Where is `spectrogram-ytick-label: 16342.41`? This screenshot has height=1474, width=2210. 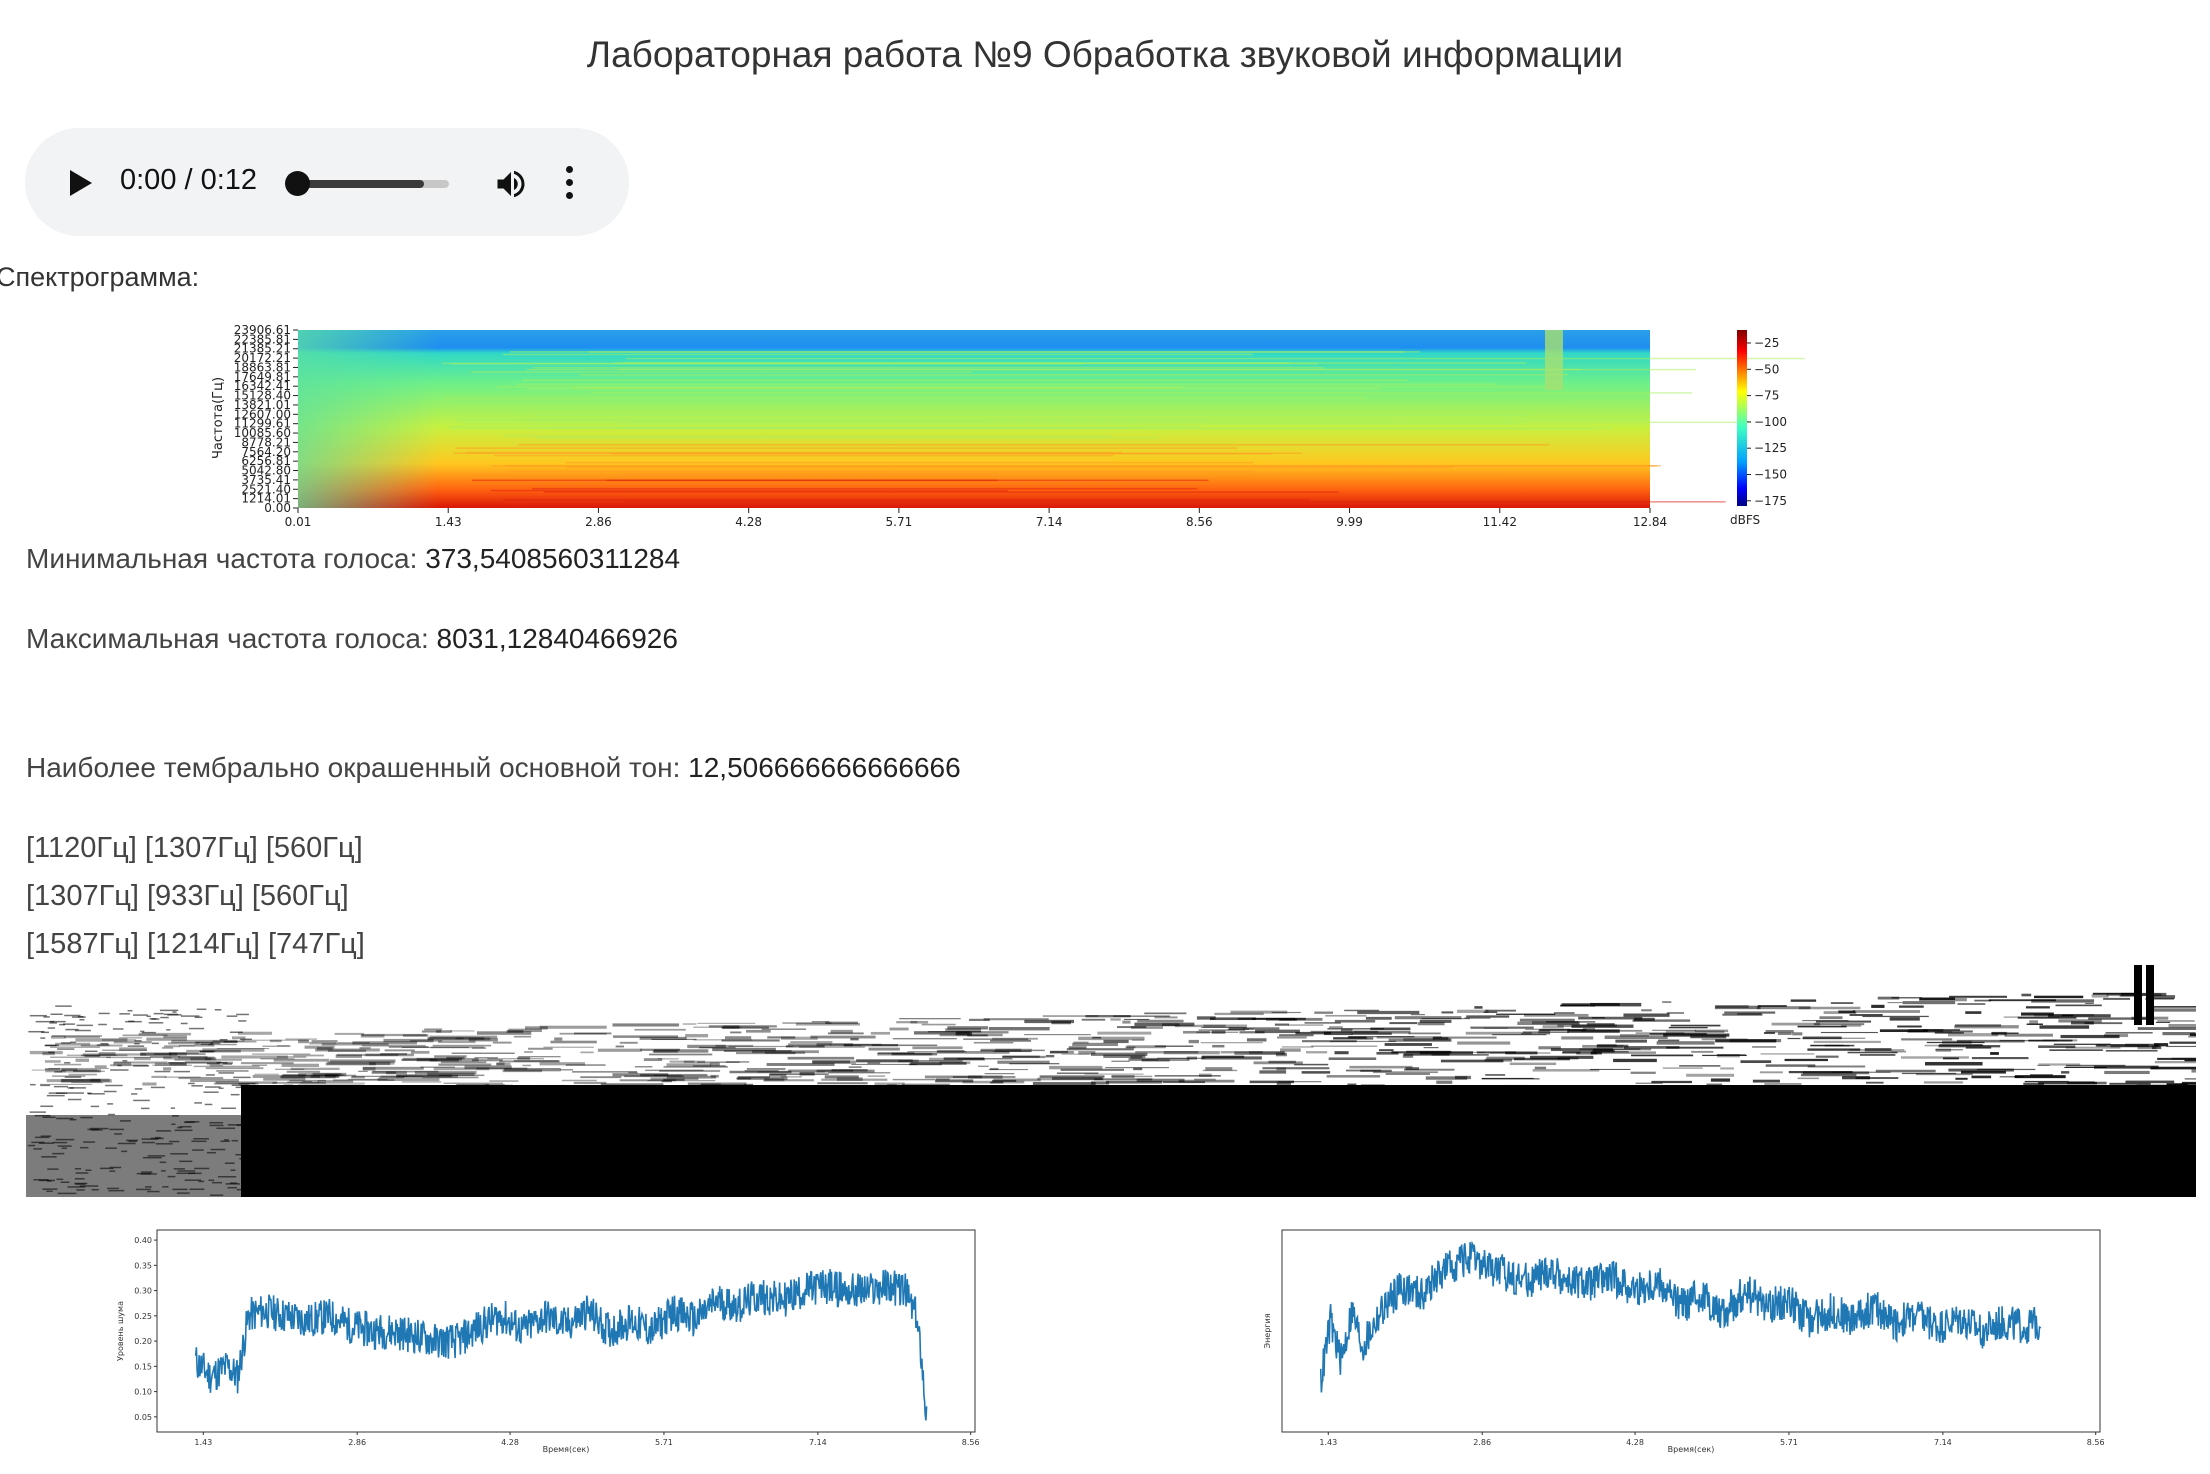
spectrogram-ytick-label: 16342.41 is located at coordinates (262, 386).